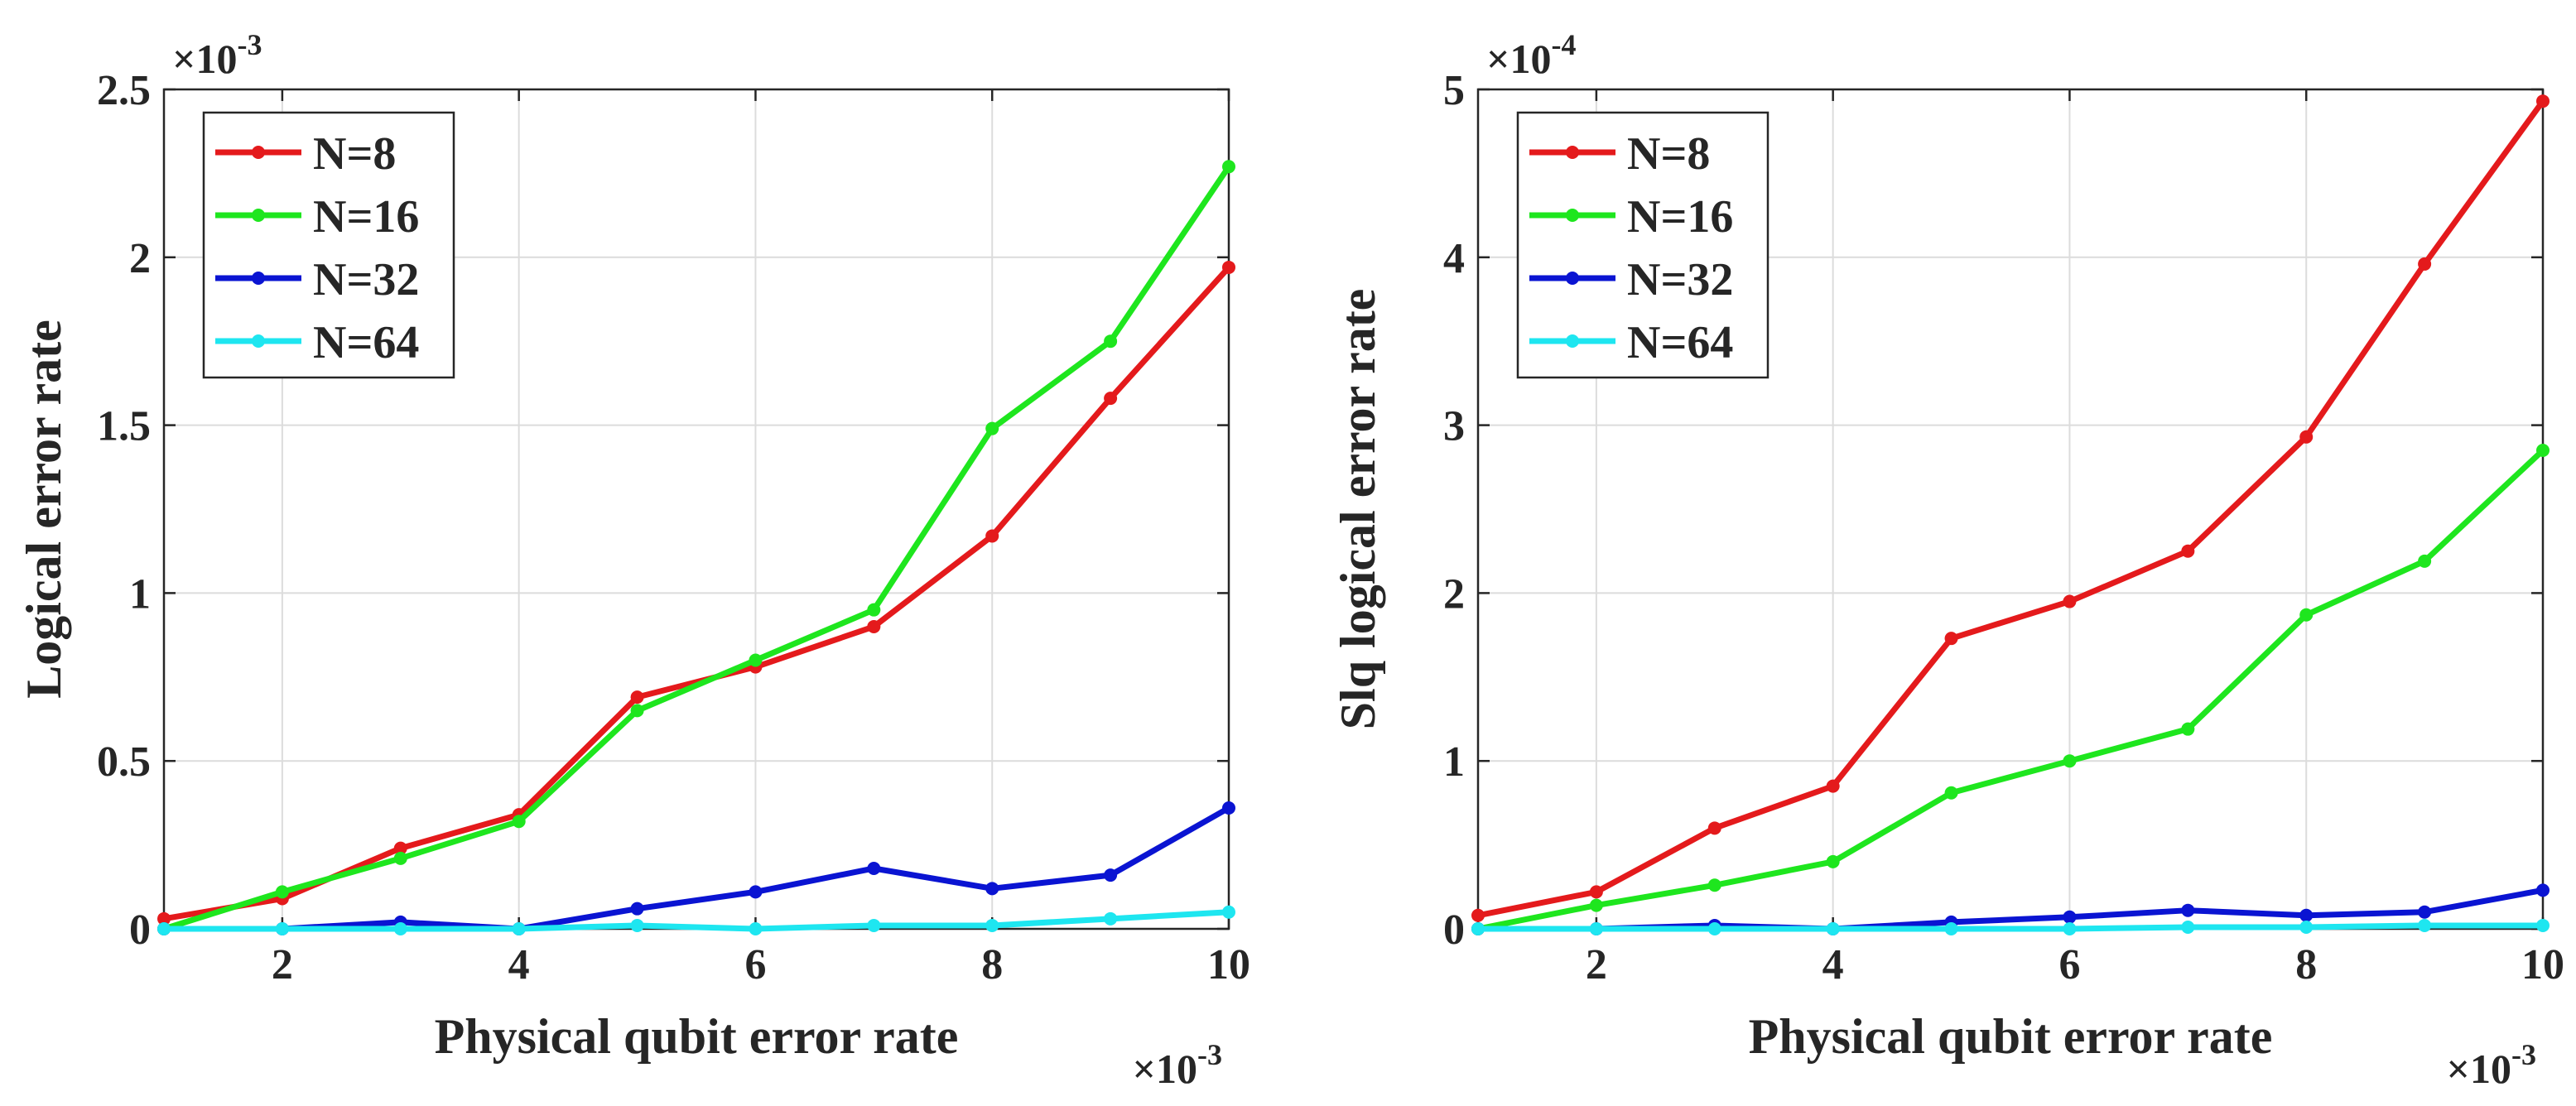 Image resolution: width=2576 pixels, height=1106 pixels. I want to click on x-exponent-base: ×10, so click(1165, 1069).